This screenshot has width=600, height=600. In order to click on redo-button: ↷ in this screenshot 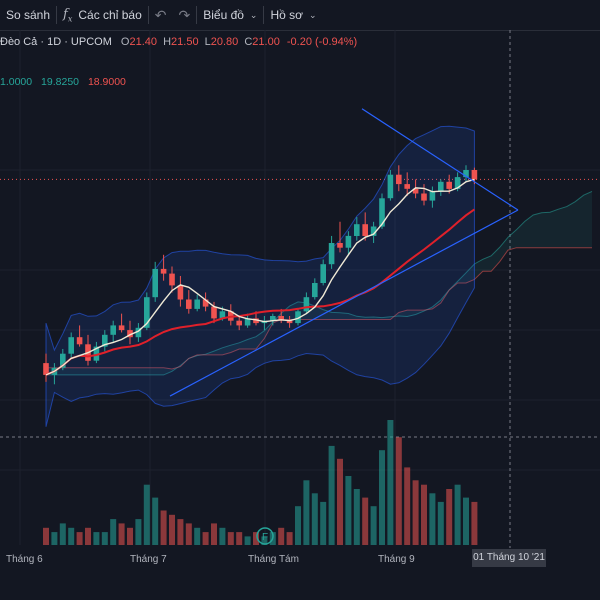, I will do `click(184, 15)`.